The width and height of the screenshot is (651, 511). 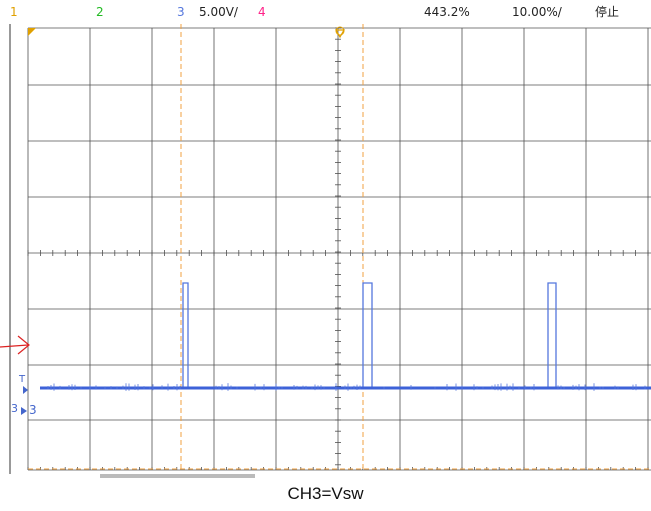 I want to click on channel3-marker-label: 3, so click(x=33, y=410).